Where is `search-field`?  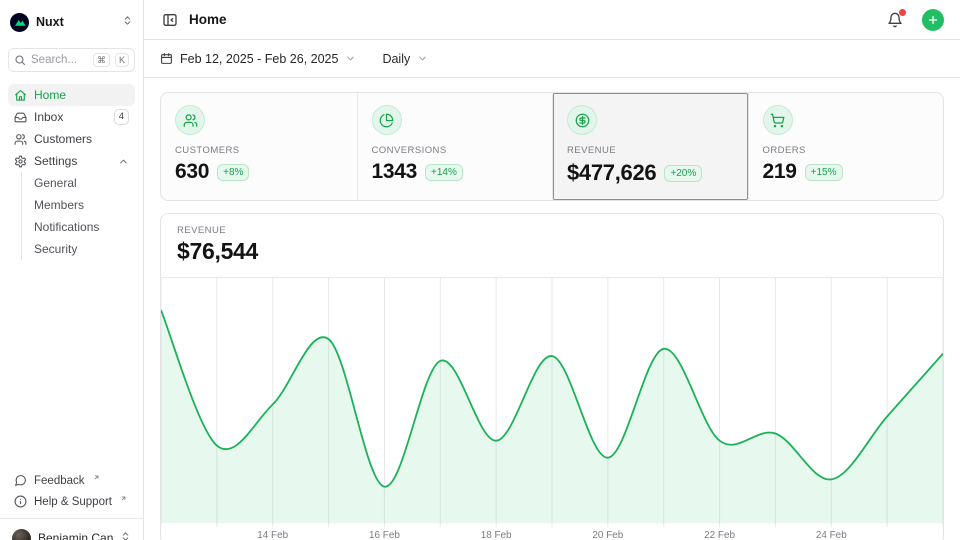 search-field is located at coordinates (59, 60).